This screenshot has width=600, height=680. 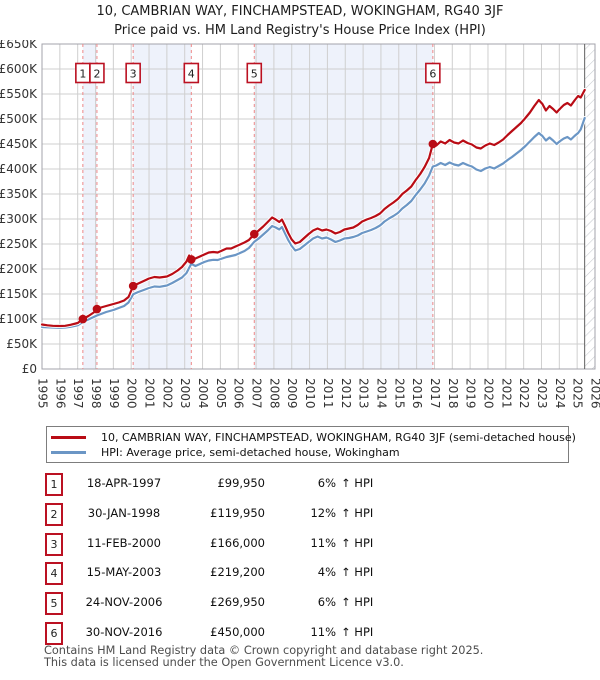 I want to click on x-tick-label: 2016, so click(x=417, y=393).